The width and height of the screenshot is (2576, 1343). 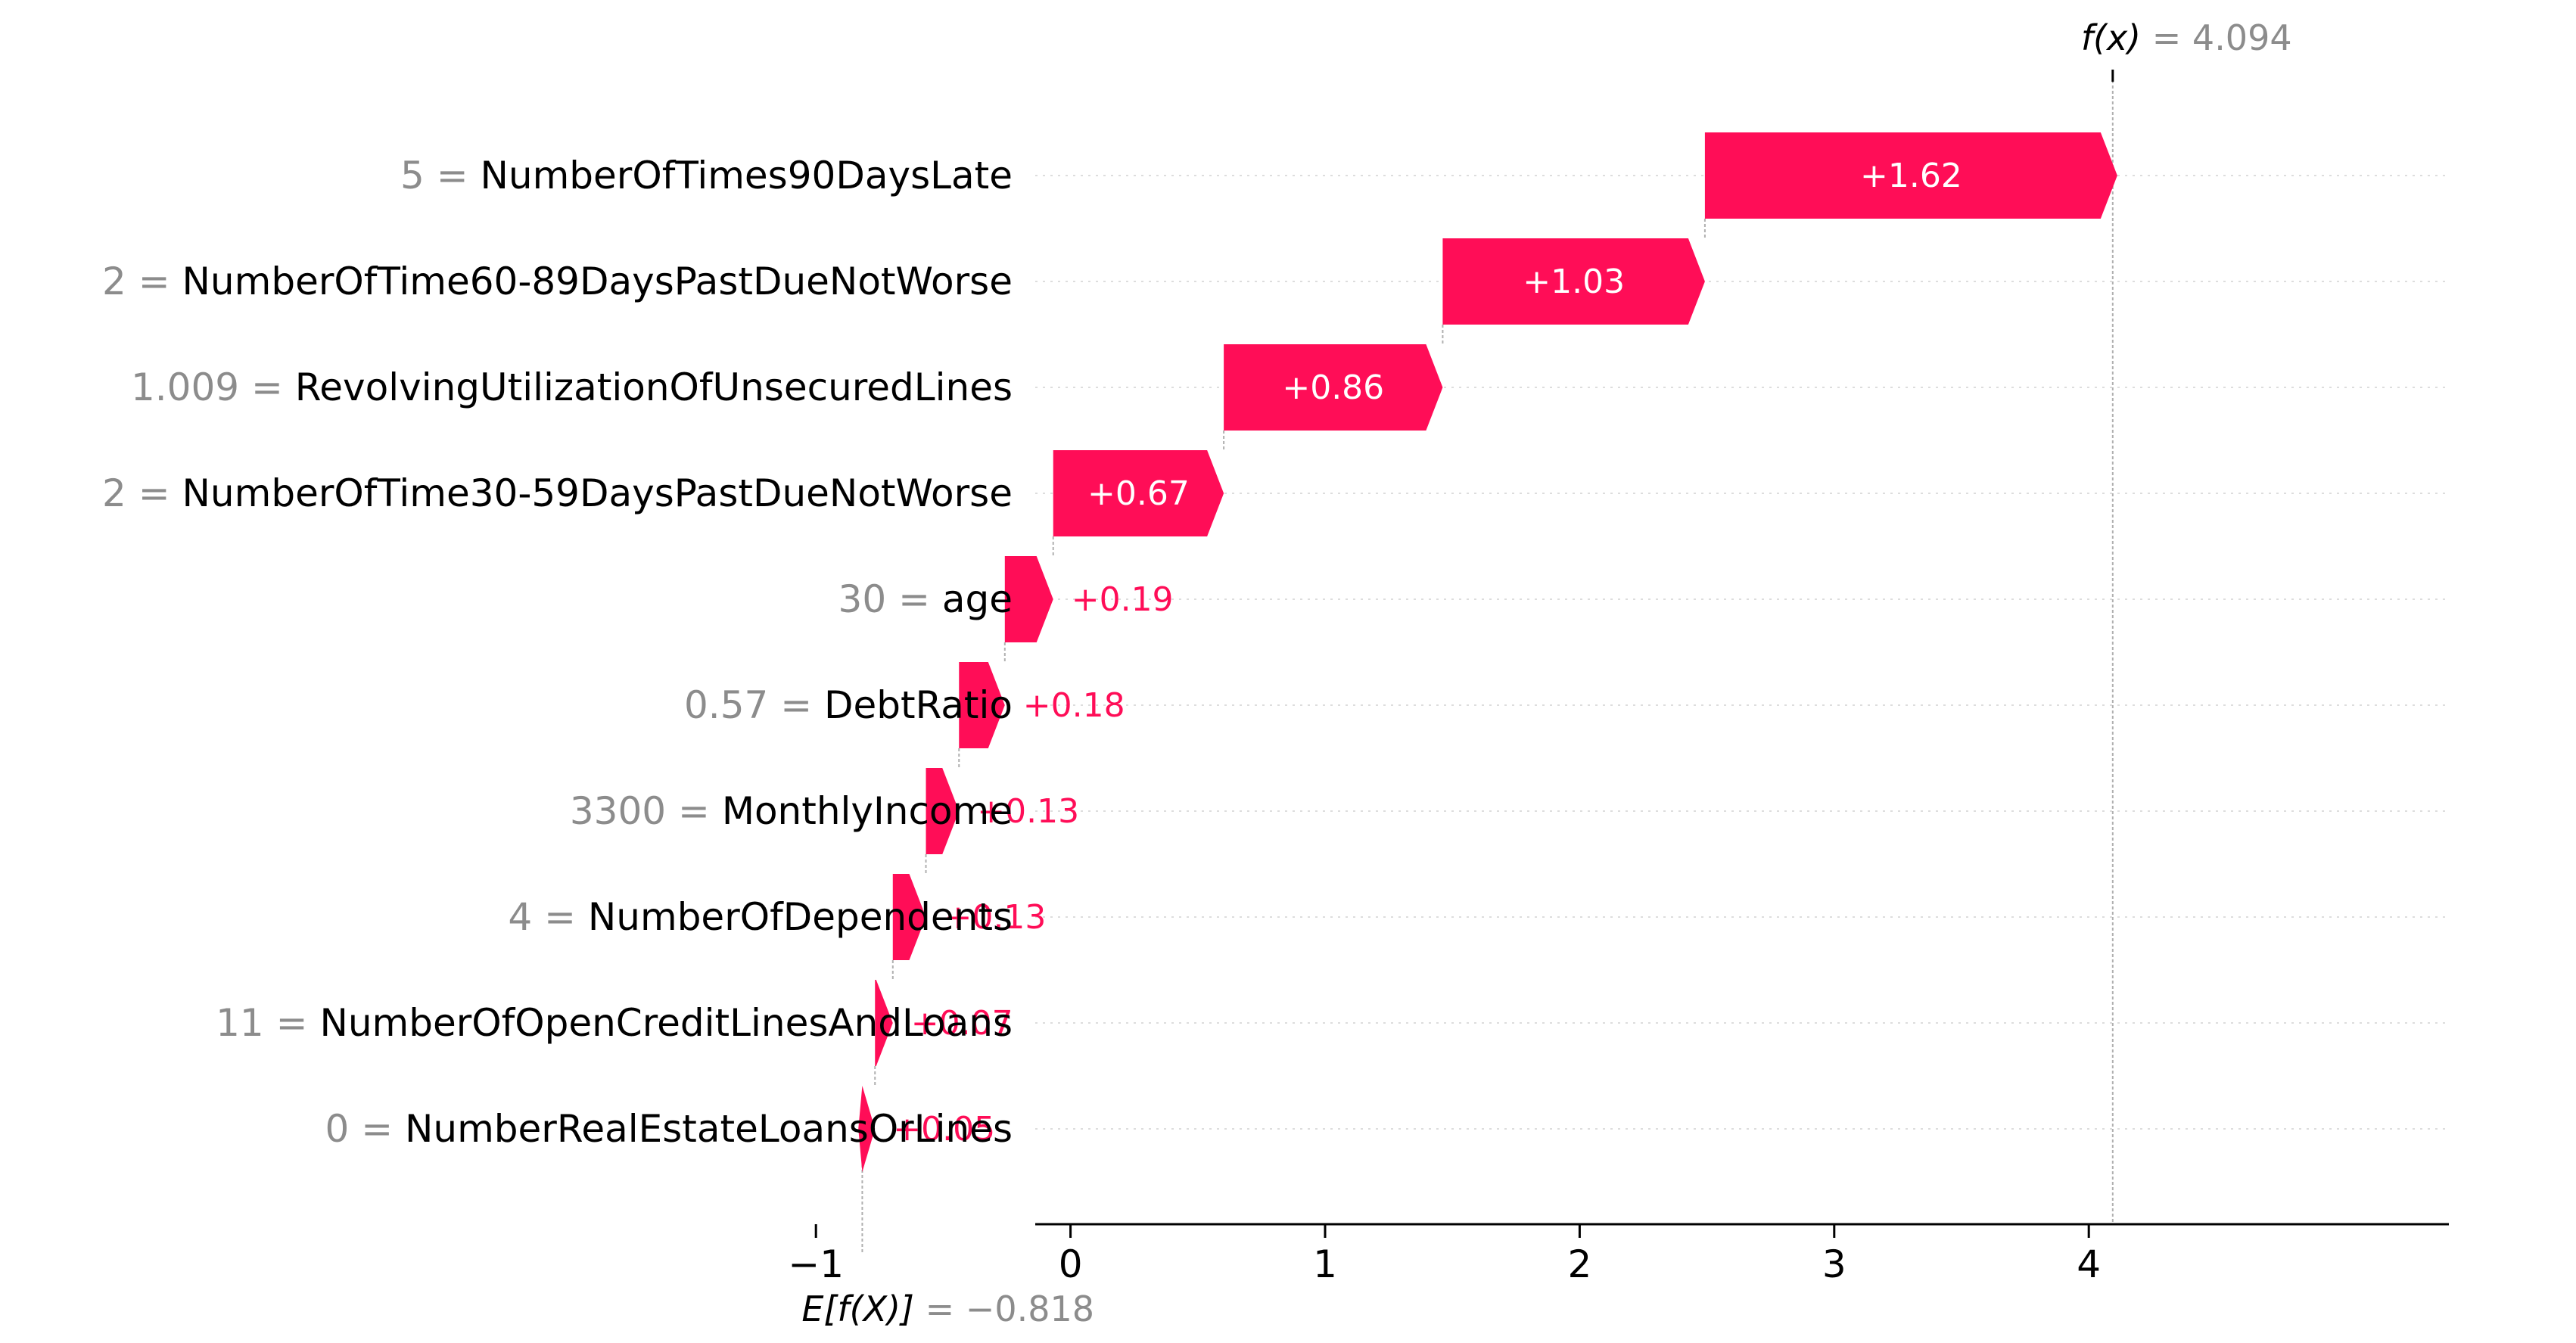 I want to click on feature-label: 4 = NumberOfDependents, so click(x=760, y=917).